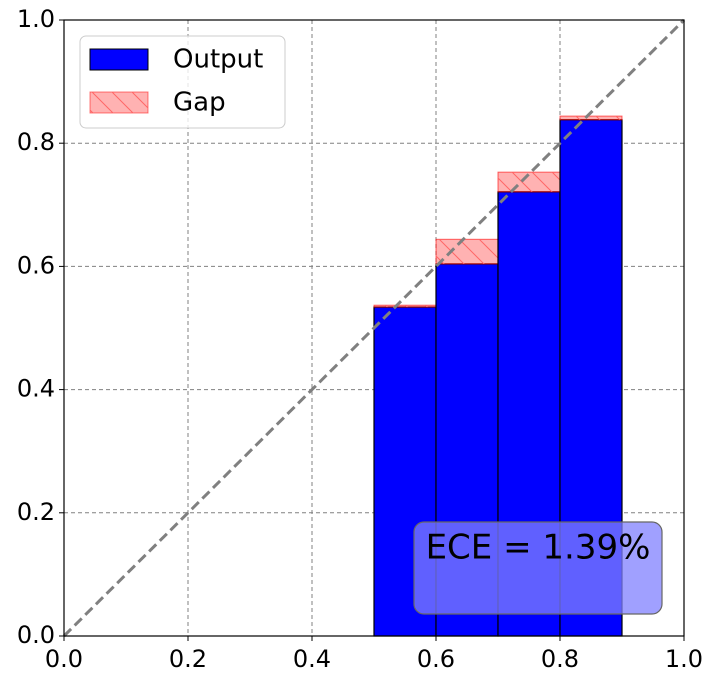 Image resolution: width=716 pixels, height=684 pixels. I want to click on annotation: ECE = 1.39%, so click(538, 548).